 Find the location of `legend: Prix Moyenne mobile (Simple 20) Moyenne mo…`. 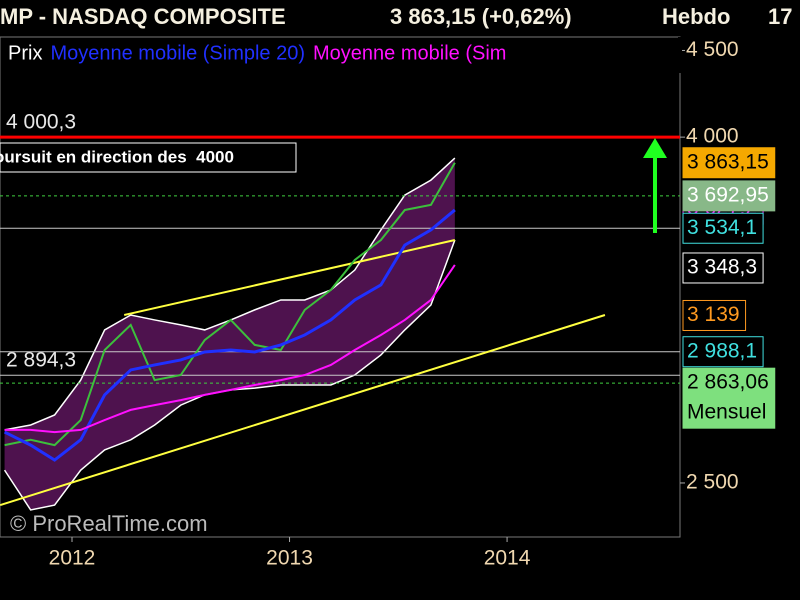

legend: Prix Moyenne mobile (Simple 20) Moyenne mo… is located at coordinates (345, 55).